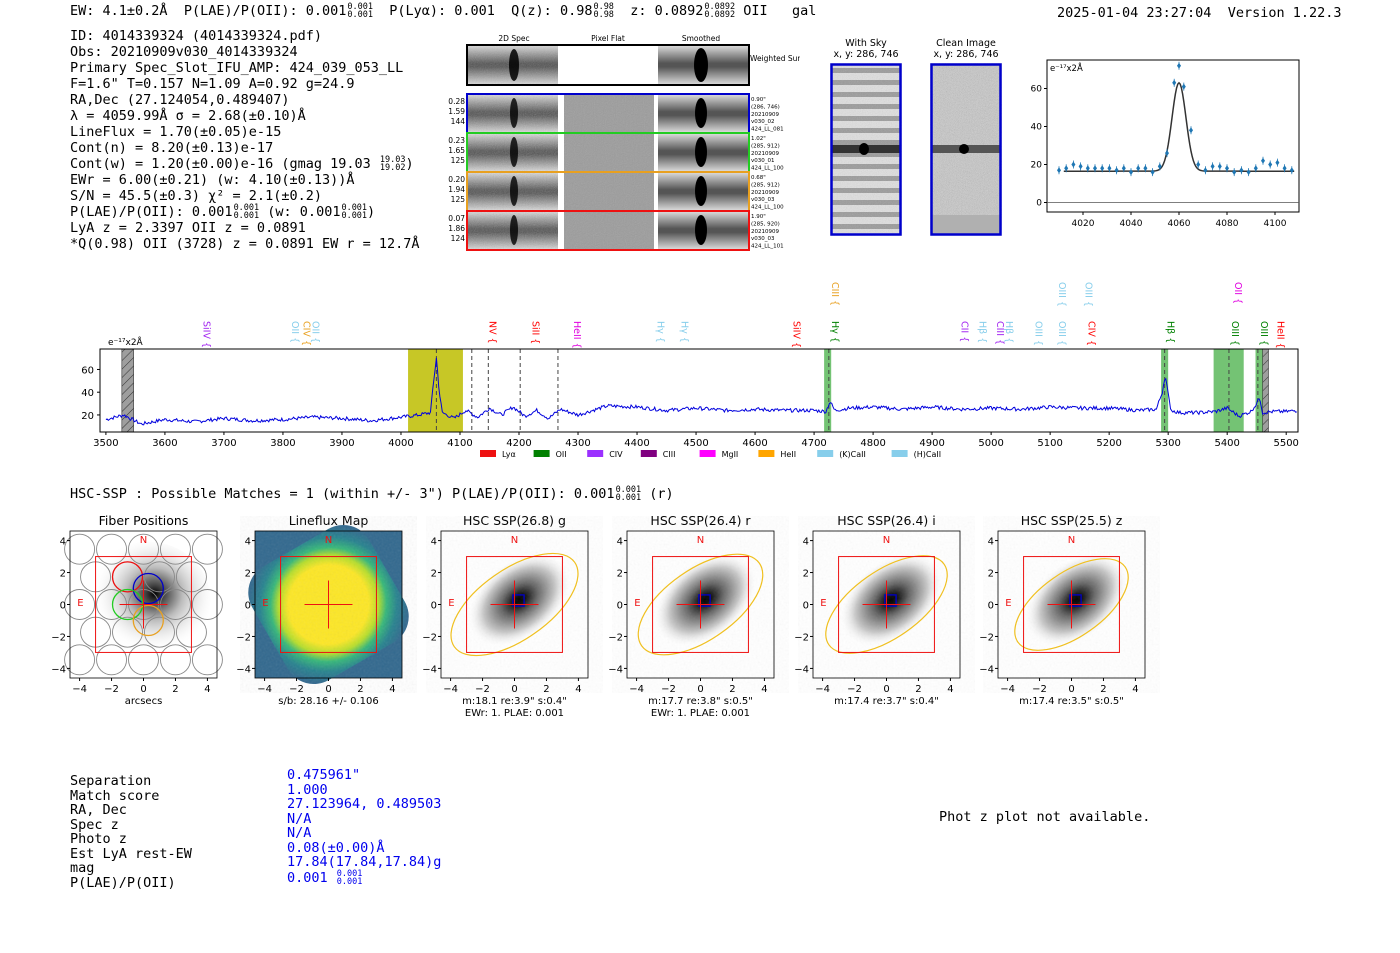 The height and width of the screenshot is (953, 1400). Describe the element at coordinates (1037, 166) in the screenshot. I see `line-fit-ytick-label: 20` at that location.